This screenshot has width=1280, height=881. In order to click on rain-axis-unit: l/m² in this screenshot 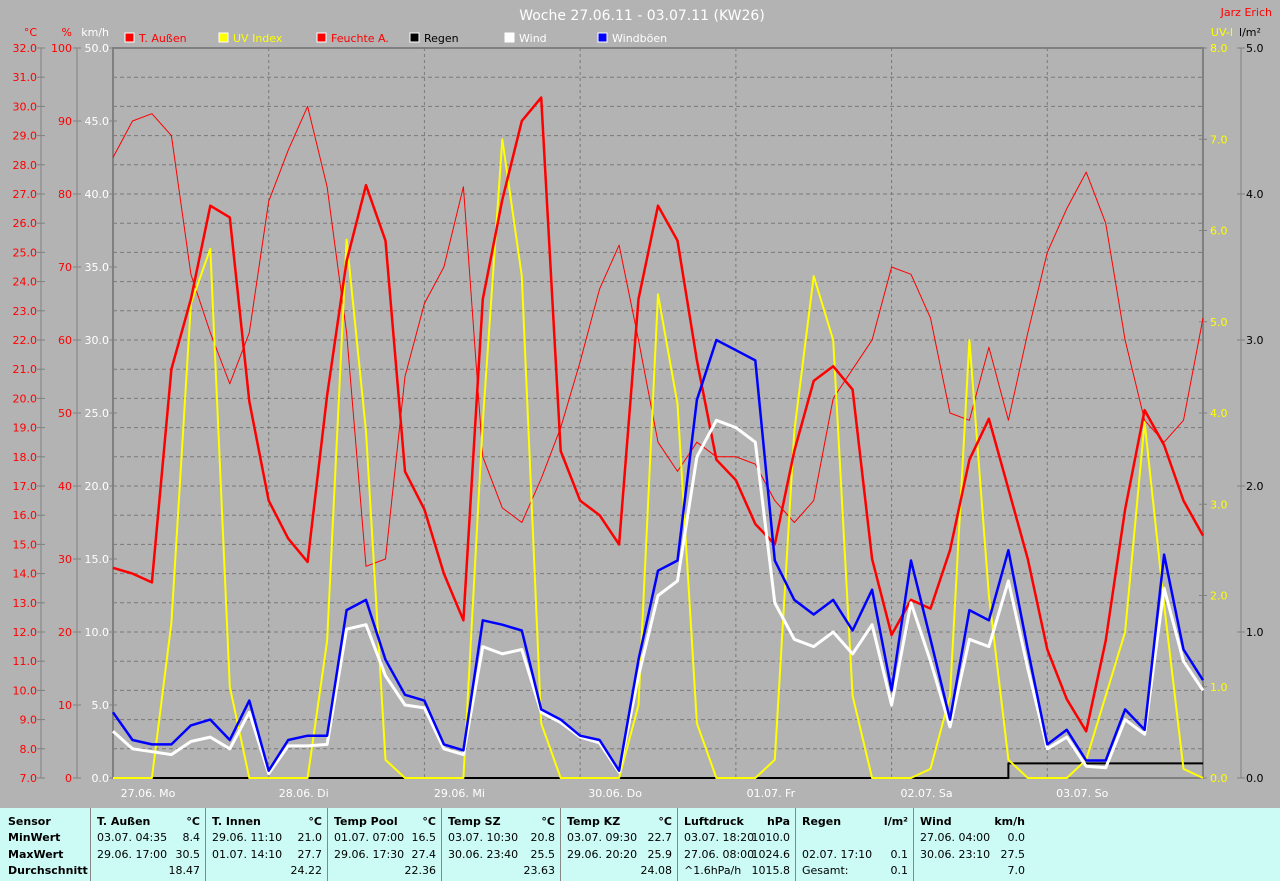, I will do `click(1250, 32)`.